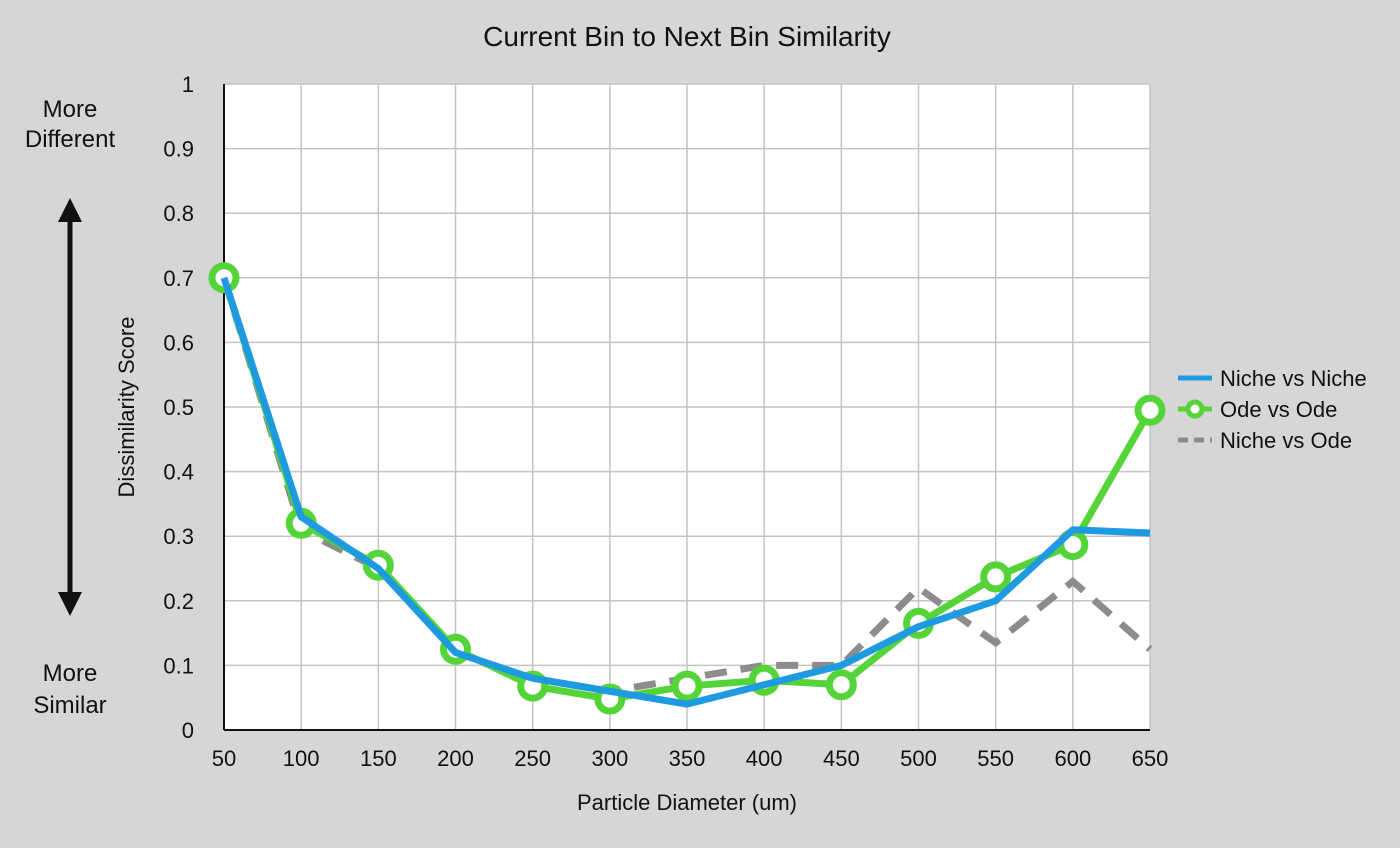  I want to click on more-similar-label-line1: More, so click(70, 673).